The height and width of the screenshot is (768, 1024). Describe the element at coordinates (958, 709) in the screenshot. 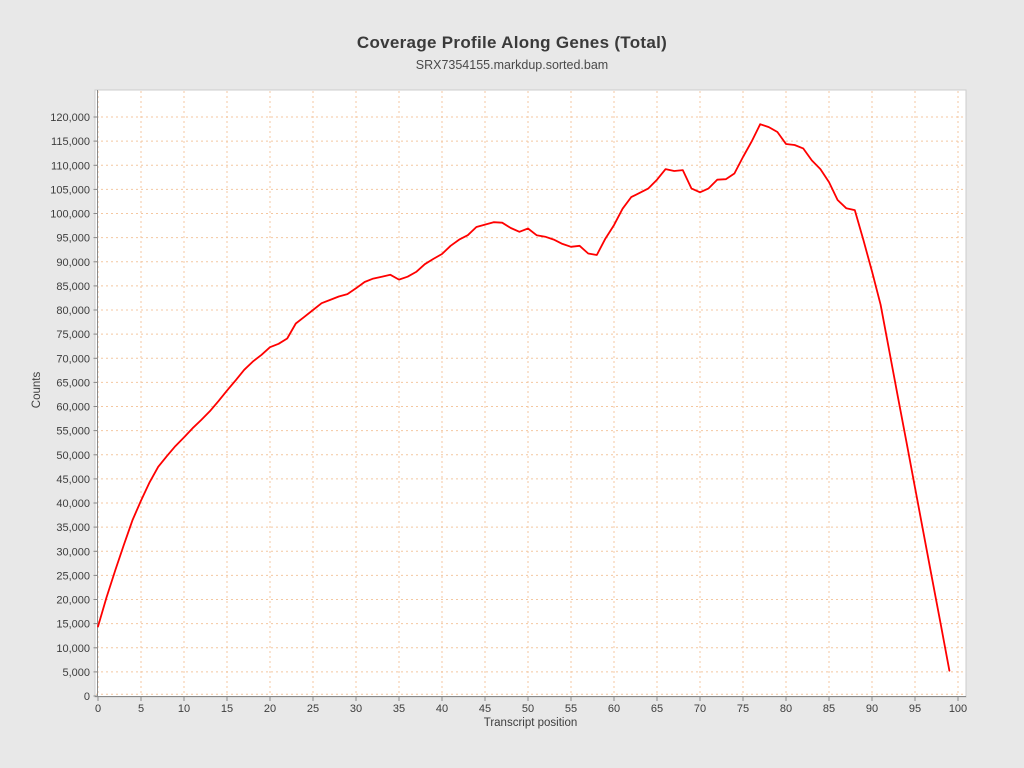

I see `svg-text: 100` at that location.